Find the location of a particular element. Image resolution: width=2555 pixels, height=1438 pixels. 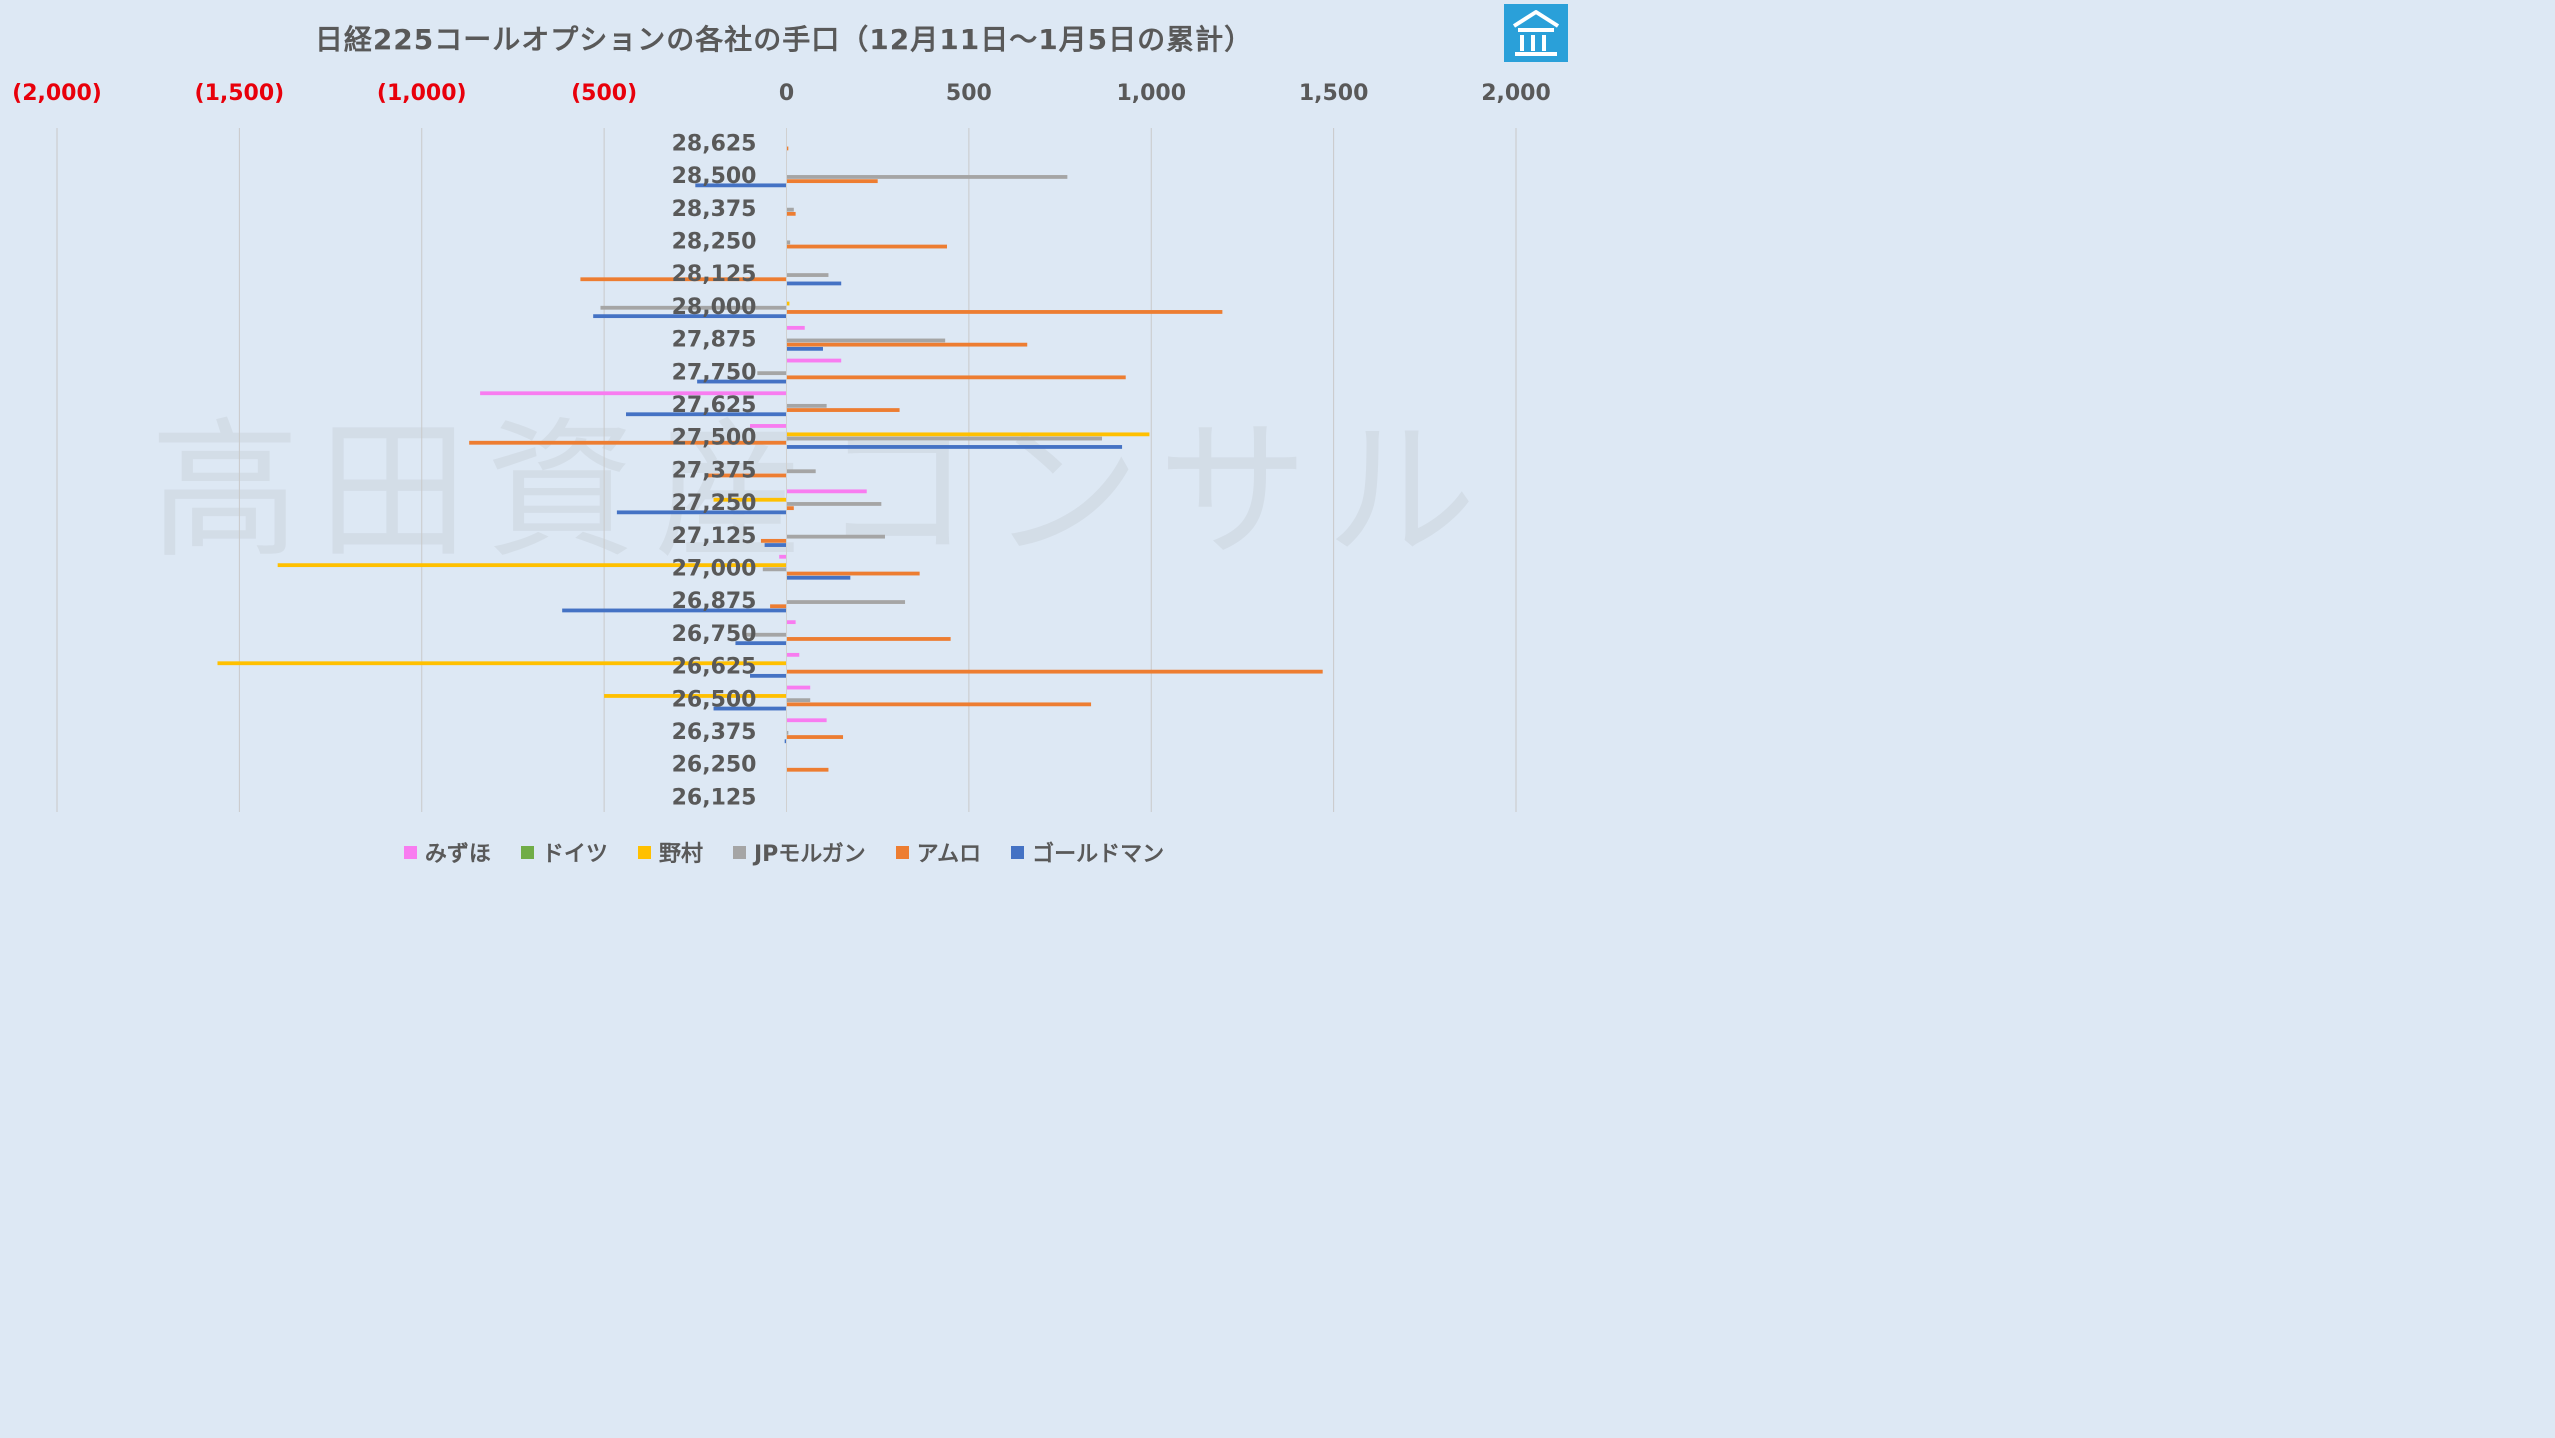

category-label: 28,000 is located at coordinates (714, 307).